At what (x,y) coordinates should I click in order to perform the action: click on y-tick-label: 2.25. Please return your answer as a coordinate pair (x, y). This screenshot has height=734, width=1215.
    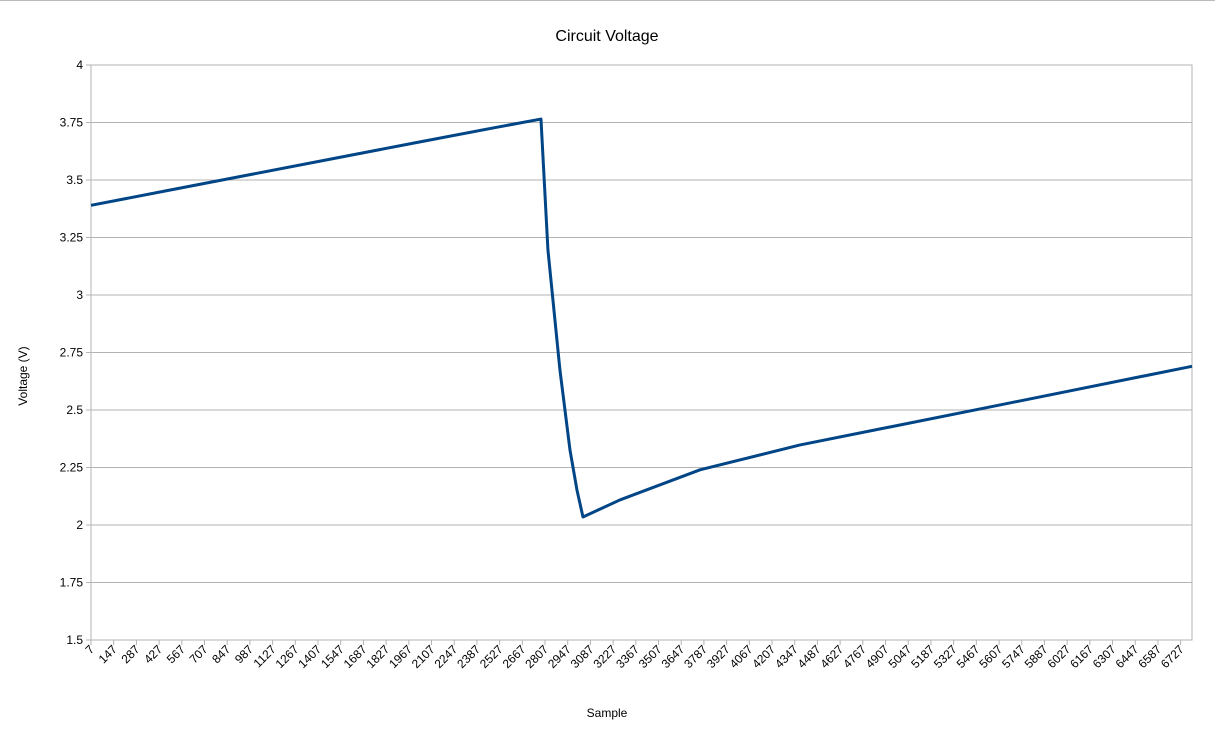
    Looking at the image, I should click on (72, 468).